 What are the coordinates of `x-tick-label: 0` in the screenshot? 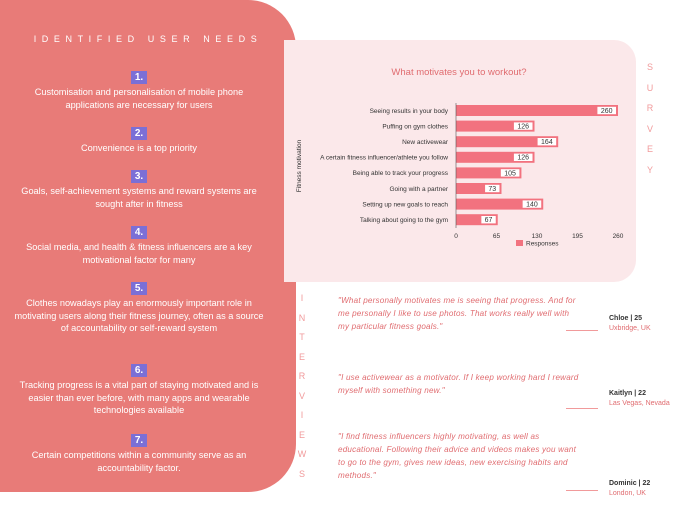 It's located at (456, 236).